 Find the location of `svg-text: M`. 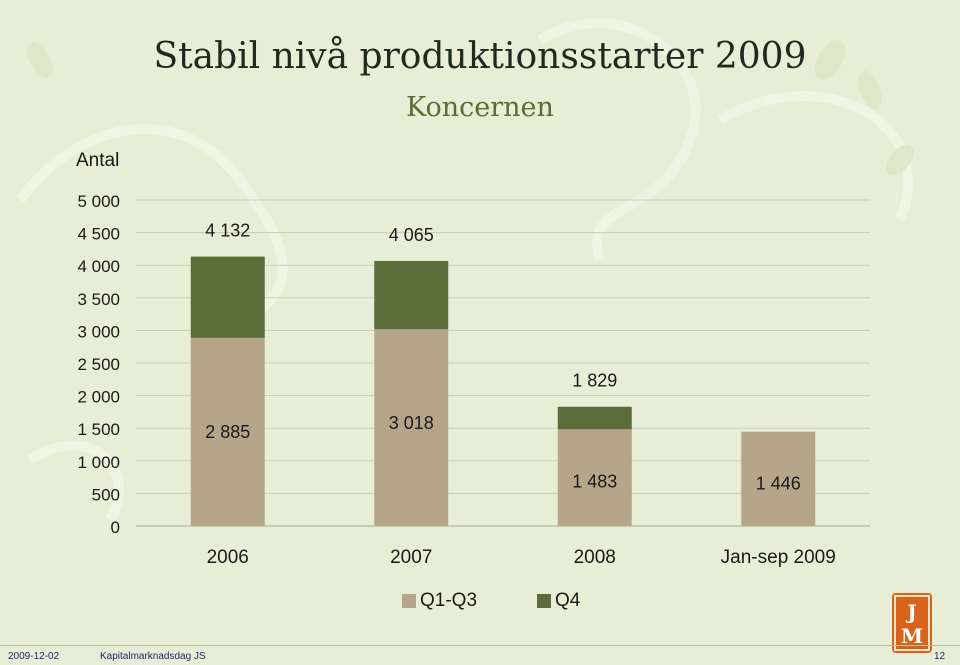

svg-text: M is located at coordinates (912, 636).